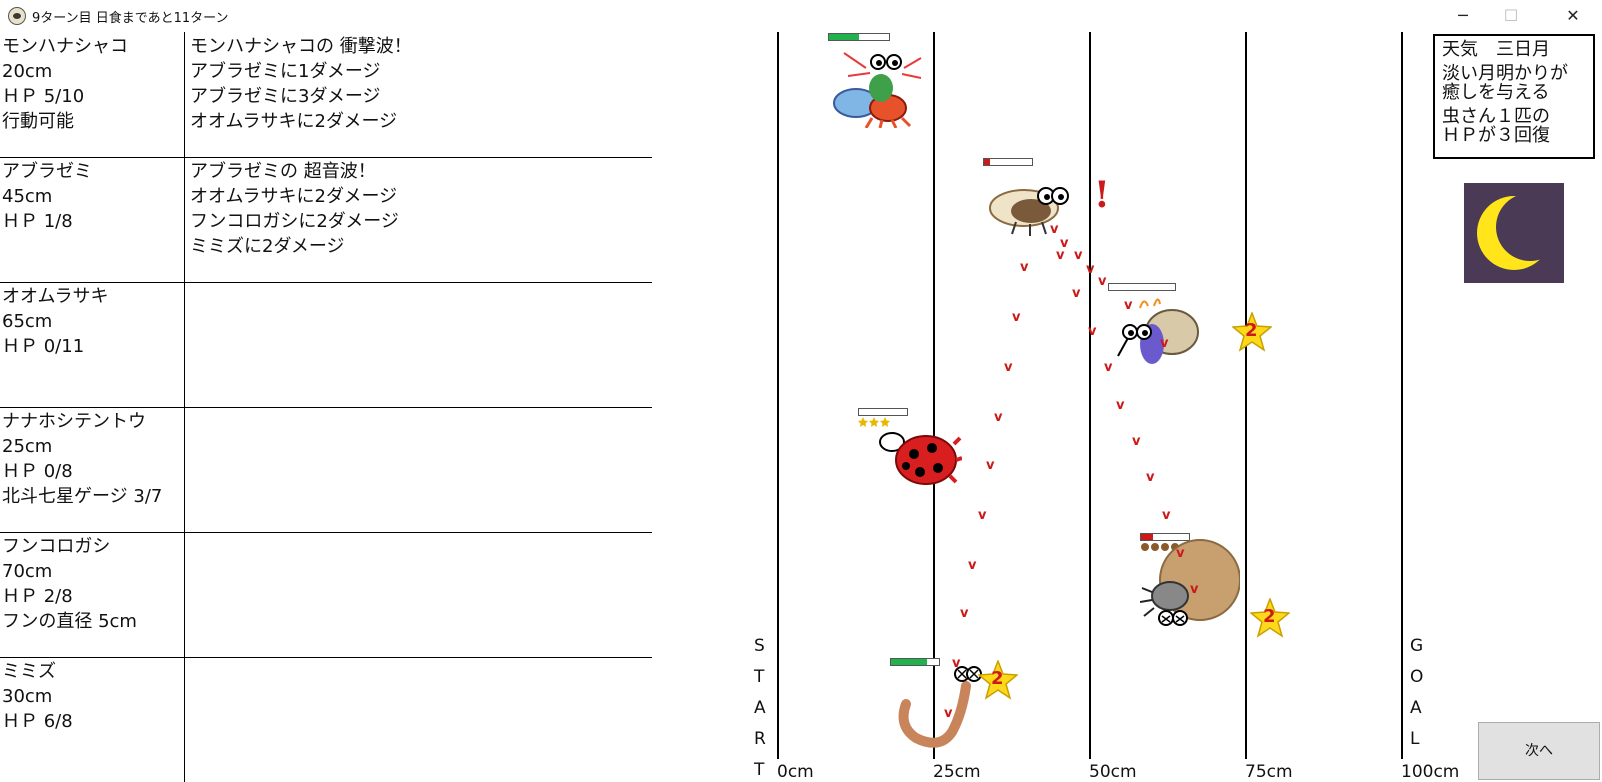 The image size is (1602, 782). I want to click on column-divider, so click(184, 407).